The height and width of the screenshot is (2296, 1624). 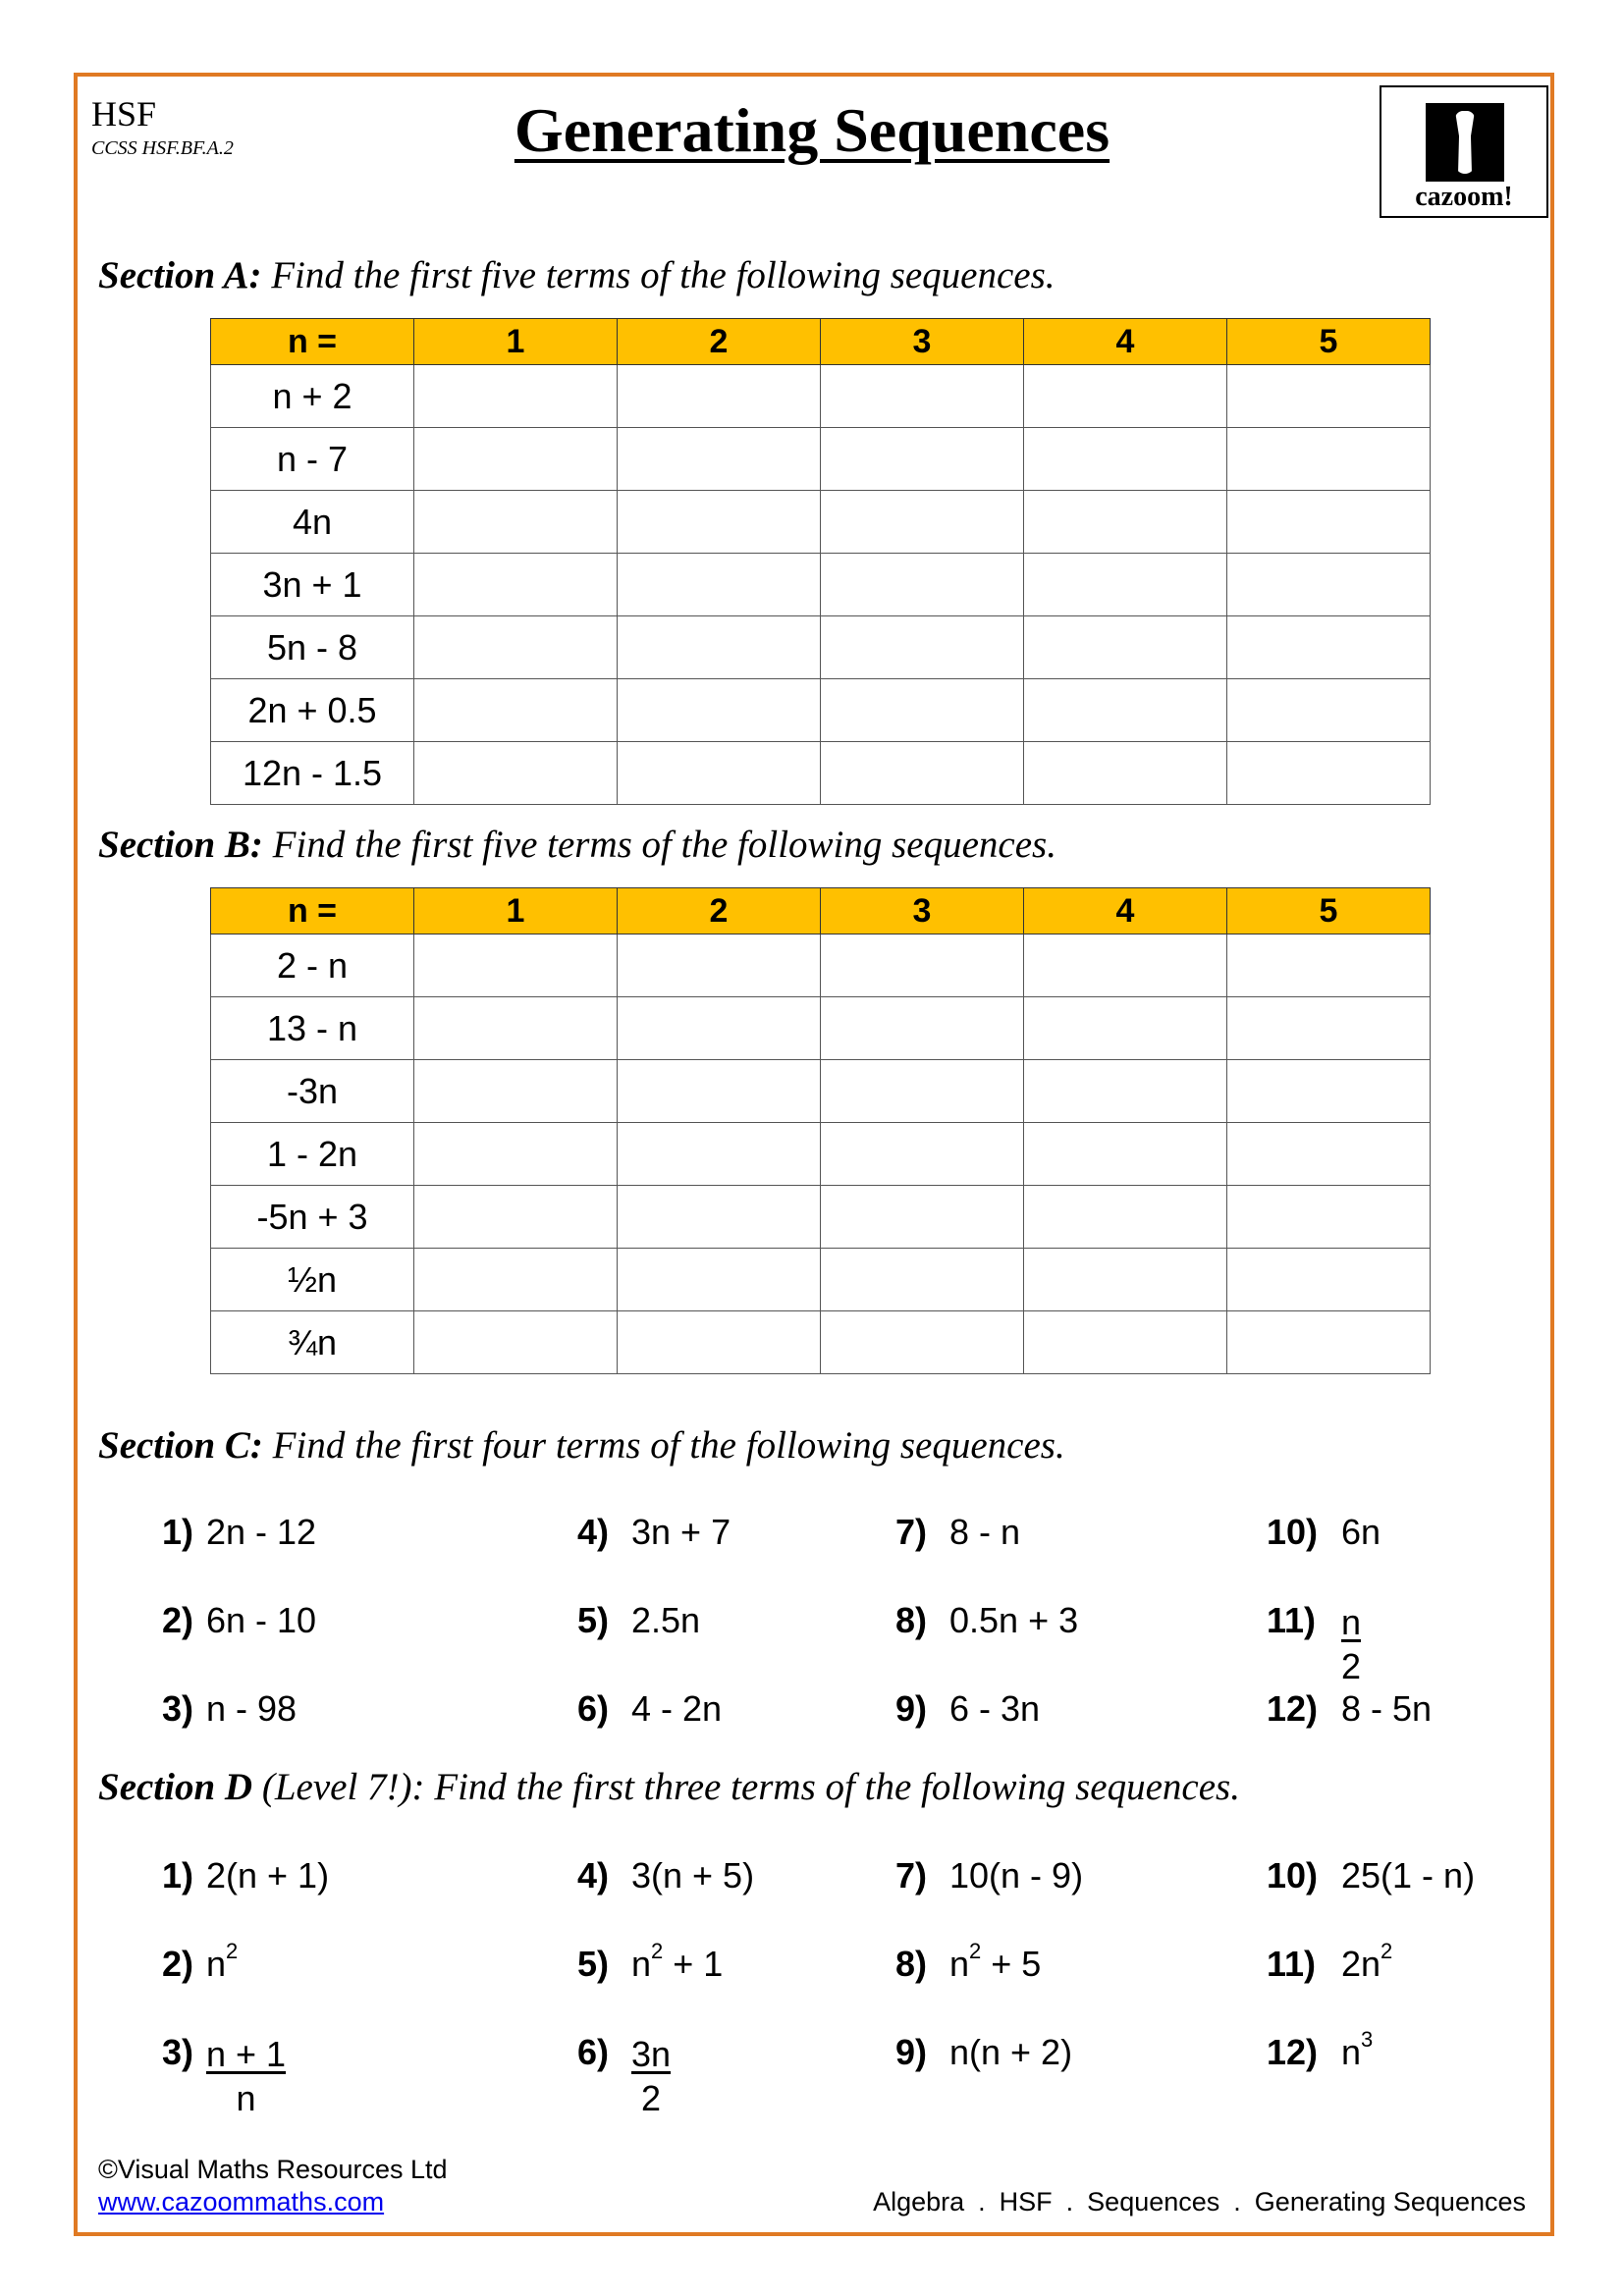 I want to click on question-item: 11) 2n2, so click(x=1329, y=1963).